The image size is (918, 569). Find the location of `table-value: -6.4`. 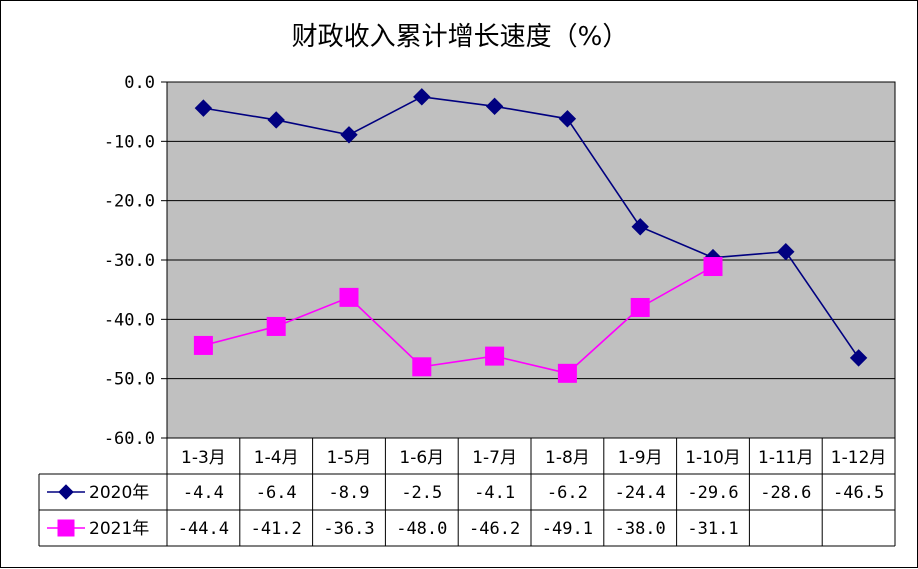

table-value: -6.4 is located at coordinates (276, 493).